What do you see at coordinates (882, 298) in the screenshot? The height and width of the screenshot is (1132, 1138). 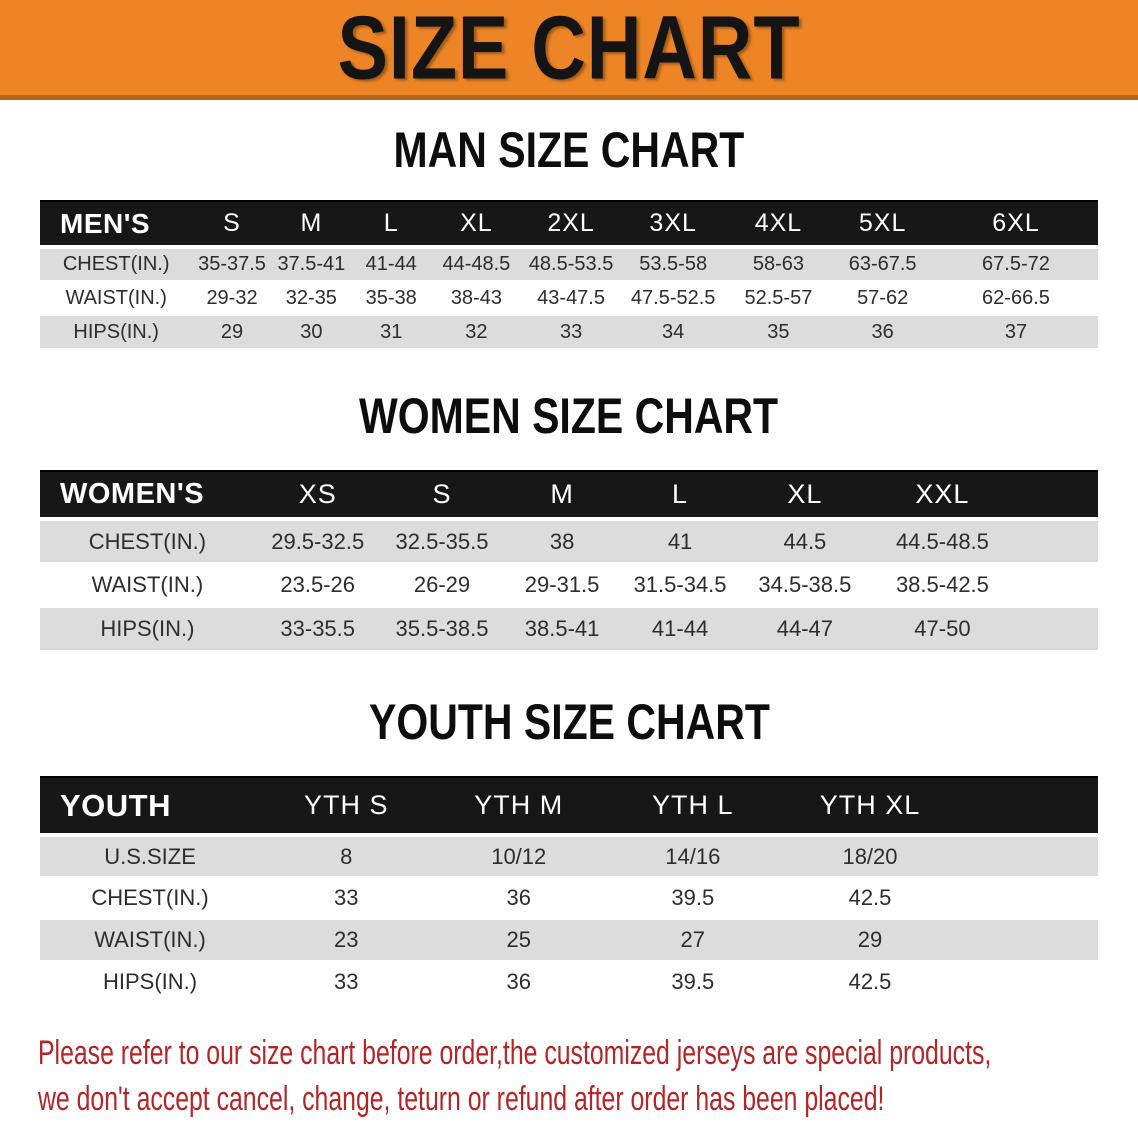 I see `measurement-cell: 57-62` at bounding box center [882, 298].